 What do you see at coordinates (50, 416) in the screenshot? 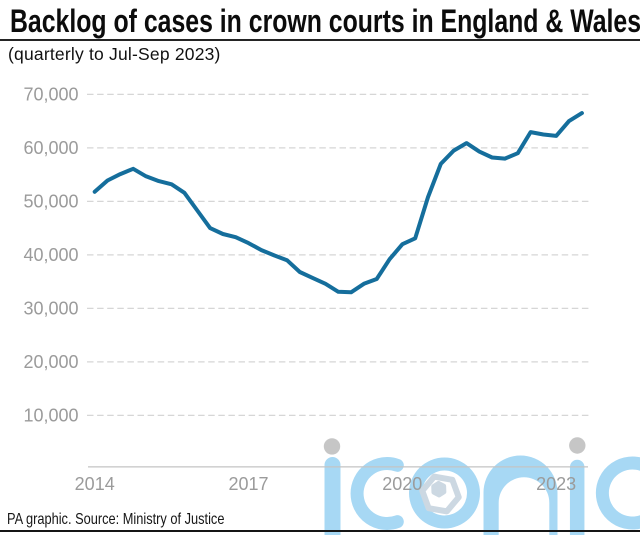
I see `svg-text: 10,000` at bounding box center [50, 416].